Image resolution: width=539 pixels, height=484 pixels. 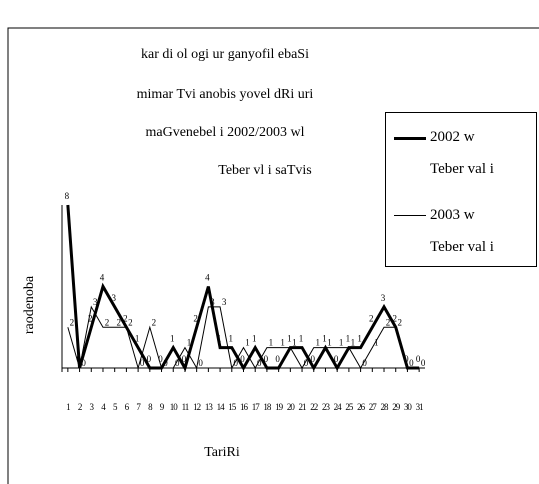 I want to click on legend-label: 2002 w Teber val i, so click(x=462, y=153).